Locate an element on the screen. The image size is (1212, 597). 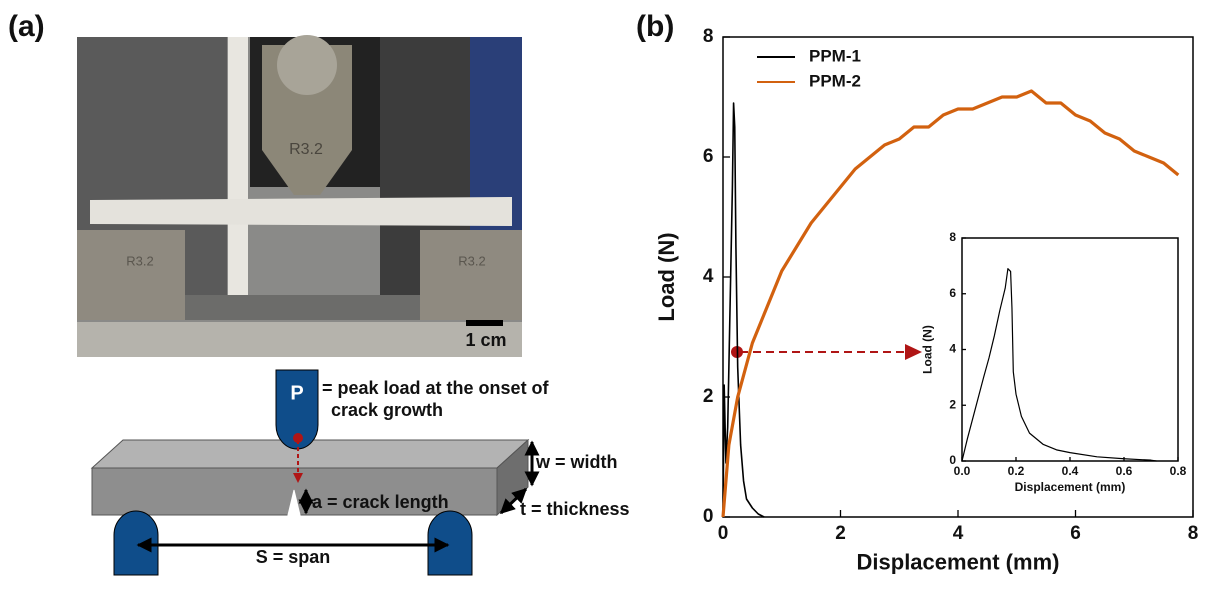
inset-background is located at coordinates (1070, 349).